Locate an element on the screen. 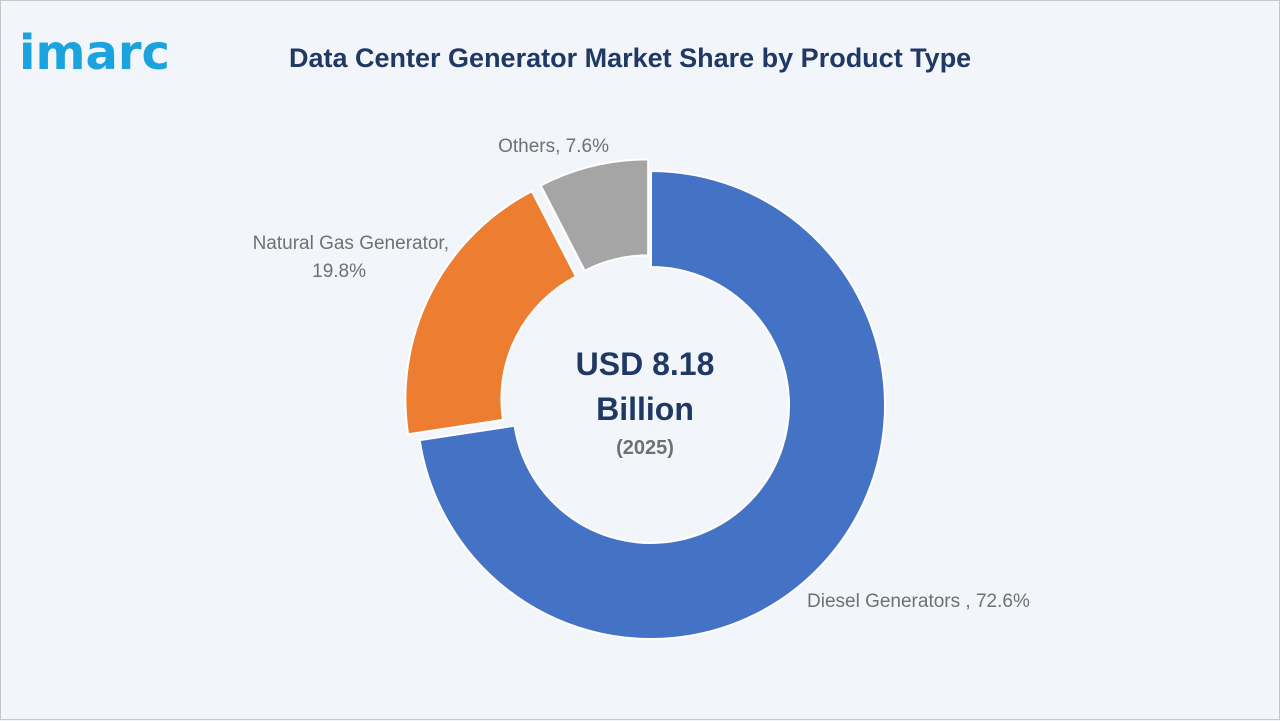 The height and width of the screenshot is (721, 1280). label-others: Others, 7.6% is located at coordinates (553, 146).